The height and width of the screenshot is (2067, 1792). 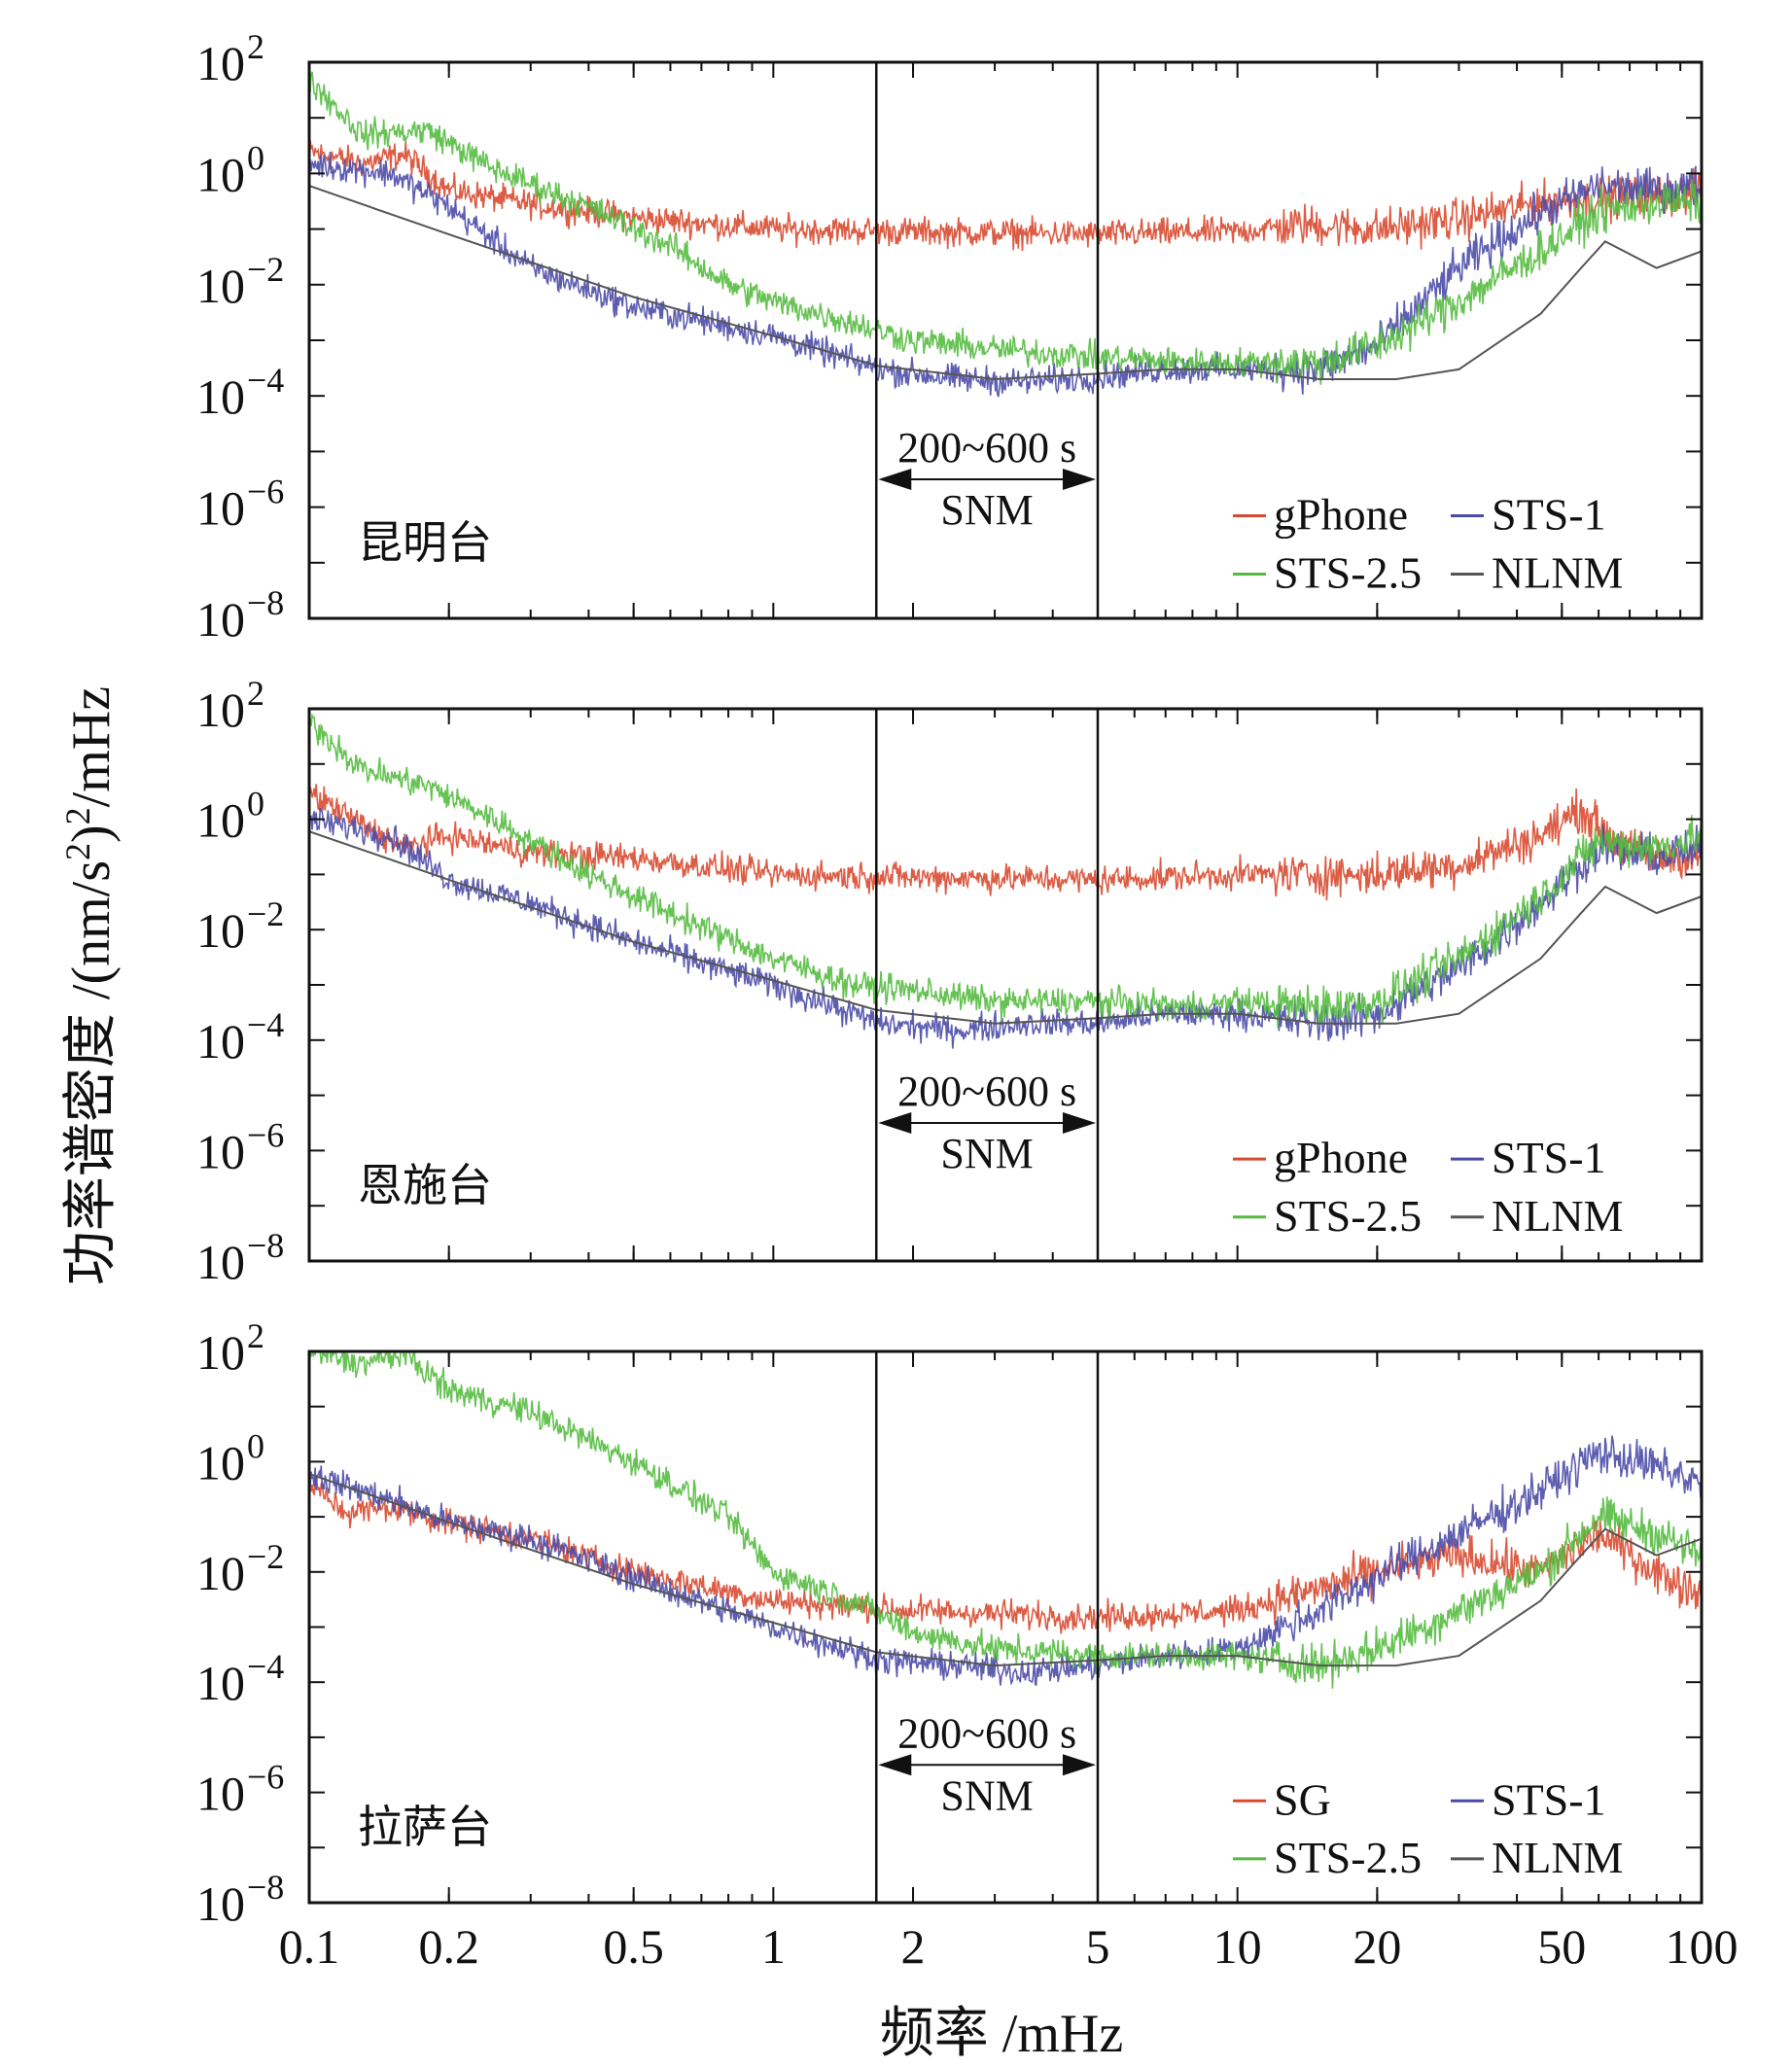 What do you see at coordinates (91, 1072) in the screenshot?
I see `y-axis-title-part: 功率谱密度 /(nm/s` at bounding box center [91, 1072].